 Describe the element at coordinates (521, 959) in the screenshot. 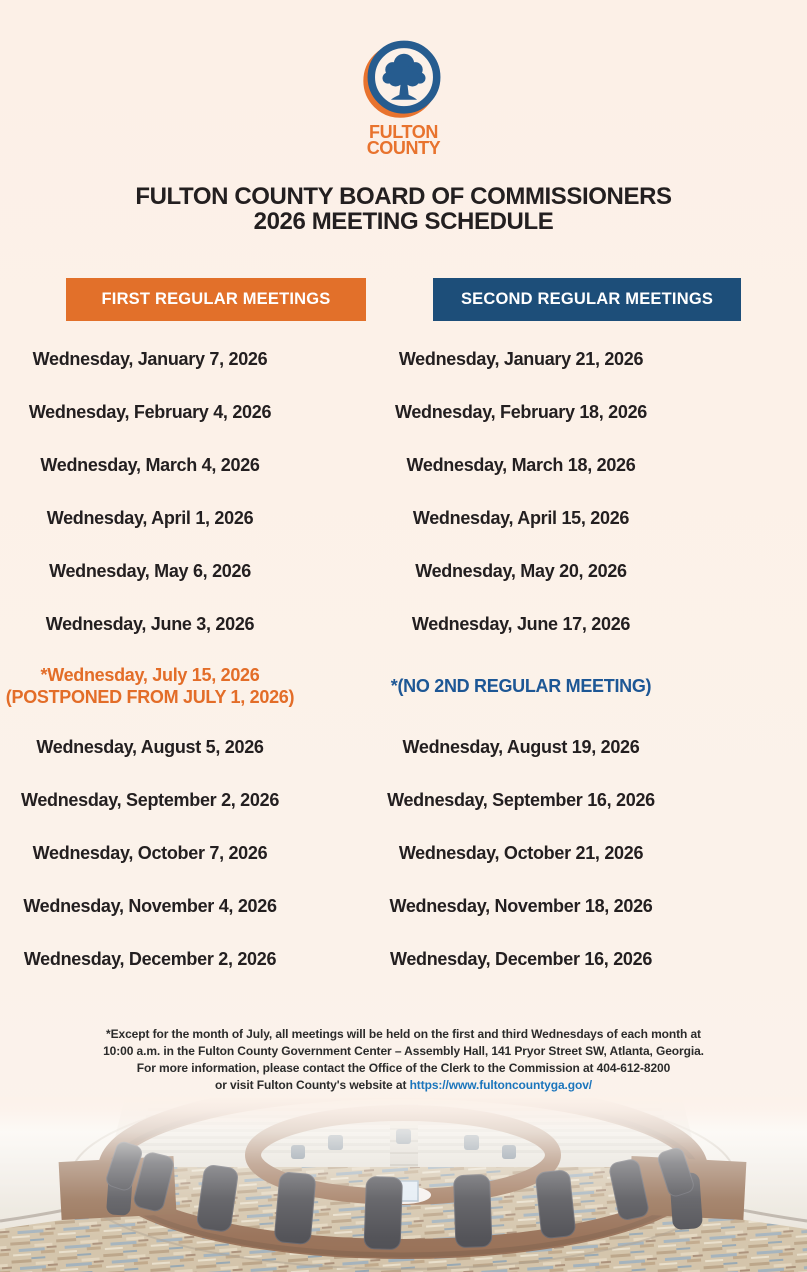

I see `second-meeting-date: Wednesday, December 16, 2026` at that location.